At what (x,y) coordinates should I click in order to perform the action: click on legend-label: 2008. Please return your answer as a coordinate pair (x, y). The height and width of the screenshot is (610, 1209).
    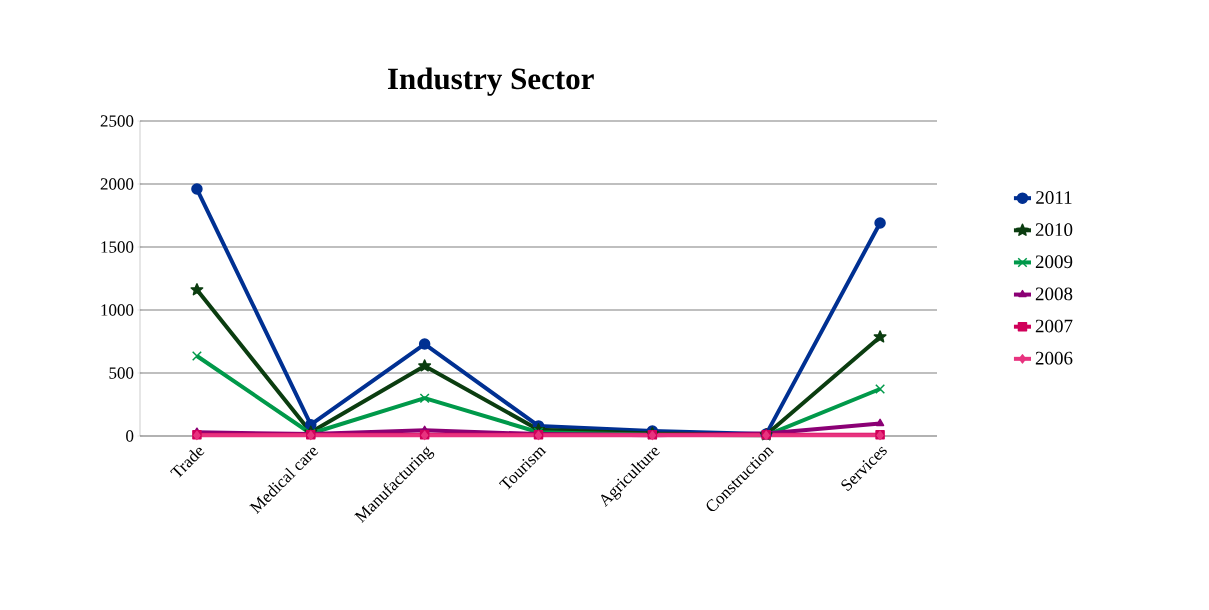
    Looking at the image, I should click on (1054, 294).